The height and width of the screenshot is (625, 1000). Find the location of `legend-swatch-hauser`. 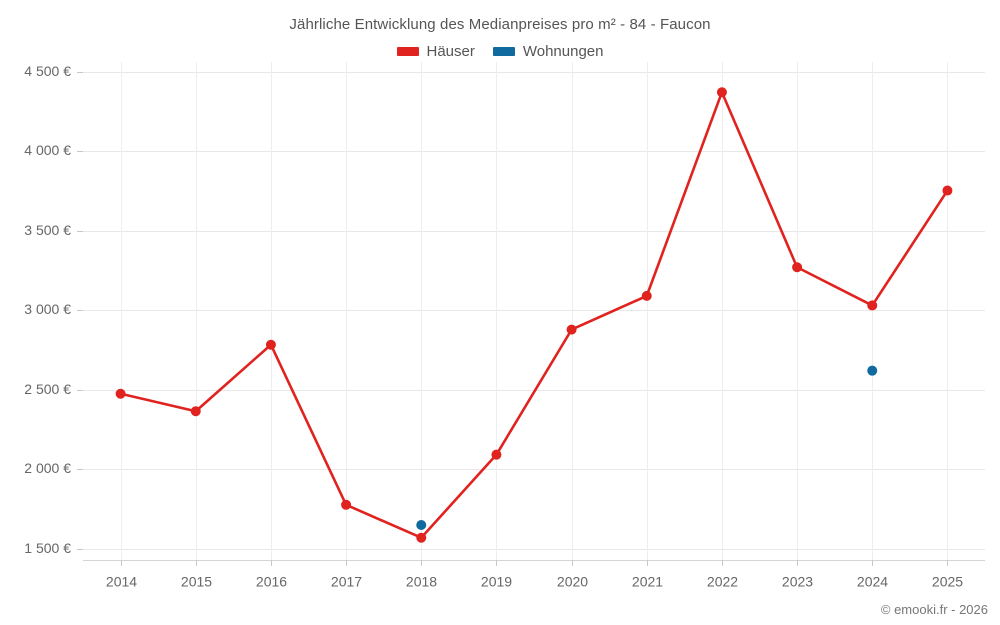

legend-swatch-hauser is located at coordinates (407, 51).